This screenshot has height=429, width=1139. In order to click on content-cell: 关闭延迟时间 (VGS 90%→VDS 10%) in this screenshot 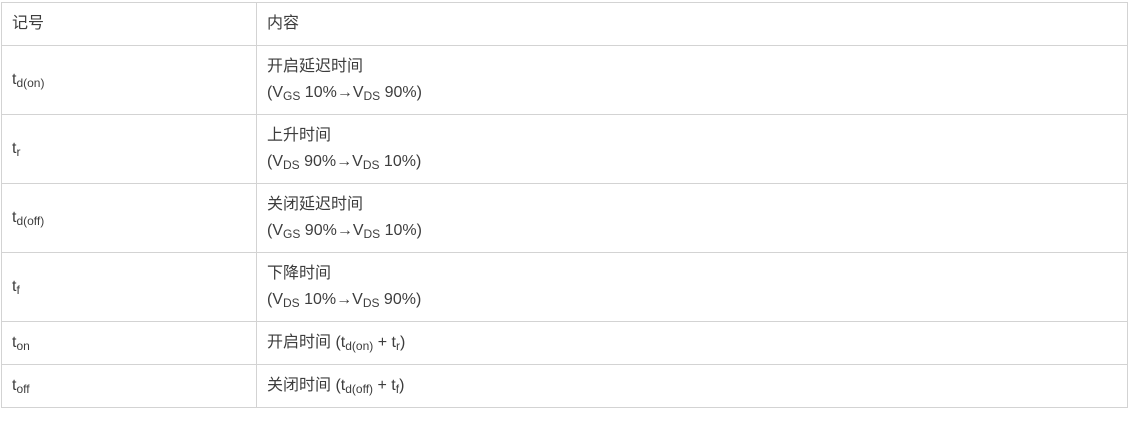, I will do `click(692, 218)`.